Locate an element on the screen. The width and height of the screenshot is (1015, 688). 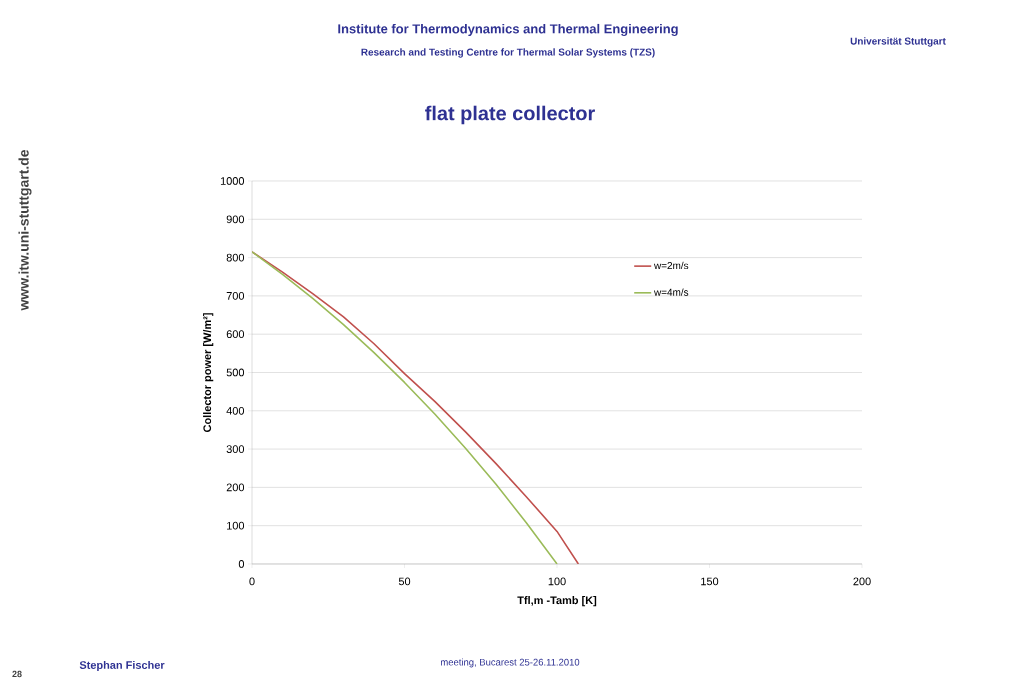
y-tick-label: 400 is located at coordinates (235, 410).